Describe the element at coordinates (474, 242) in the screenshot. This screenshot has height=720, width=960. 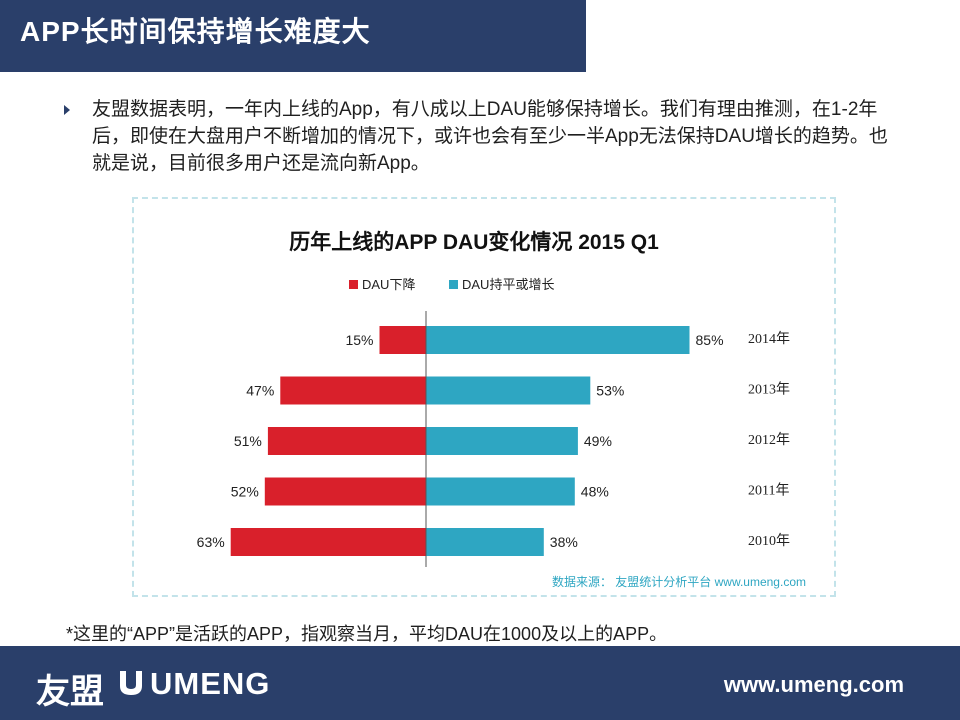
I see `chart-title: 历年上线的APP DAU变化情况 2015 Q1` at that location.